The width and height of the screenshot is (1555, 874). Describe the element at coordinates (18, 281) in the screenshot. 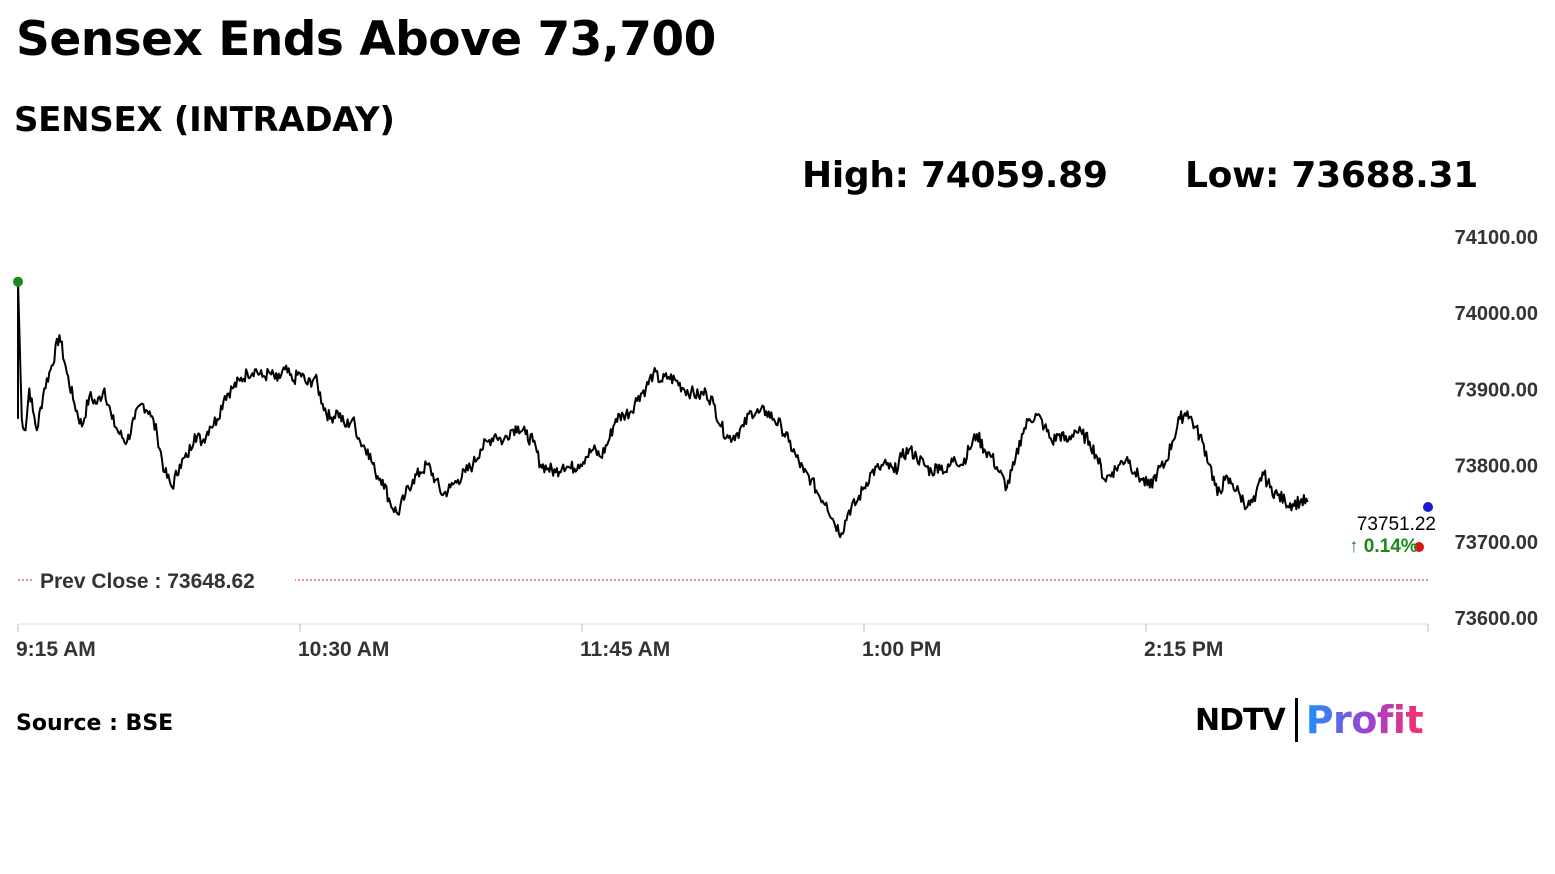

I see `open-marker` at that location.